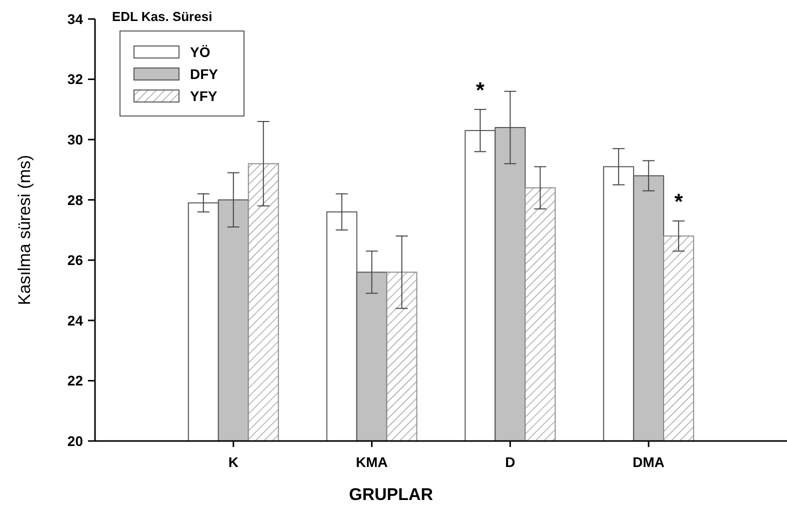 This screenshot has height=513, width=787. Describe the element at coordinates (75, 440) in the screenshot. I see `y-tick-label: 20` at that location.